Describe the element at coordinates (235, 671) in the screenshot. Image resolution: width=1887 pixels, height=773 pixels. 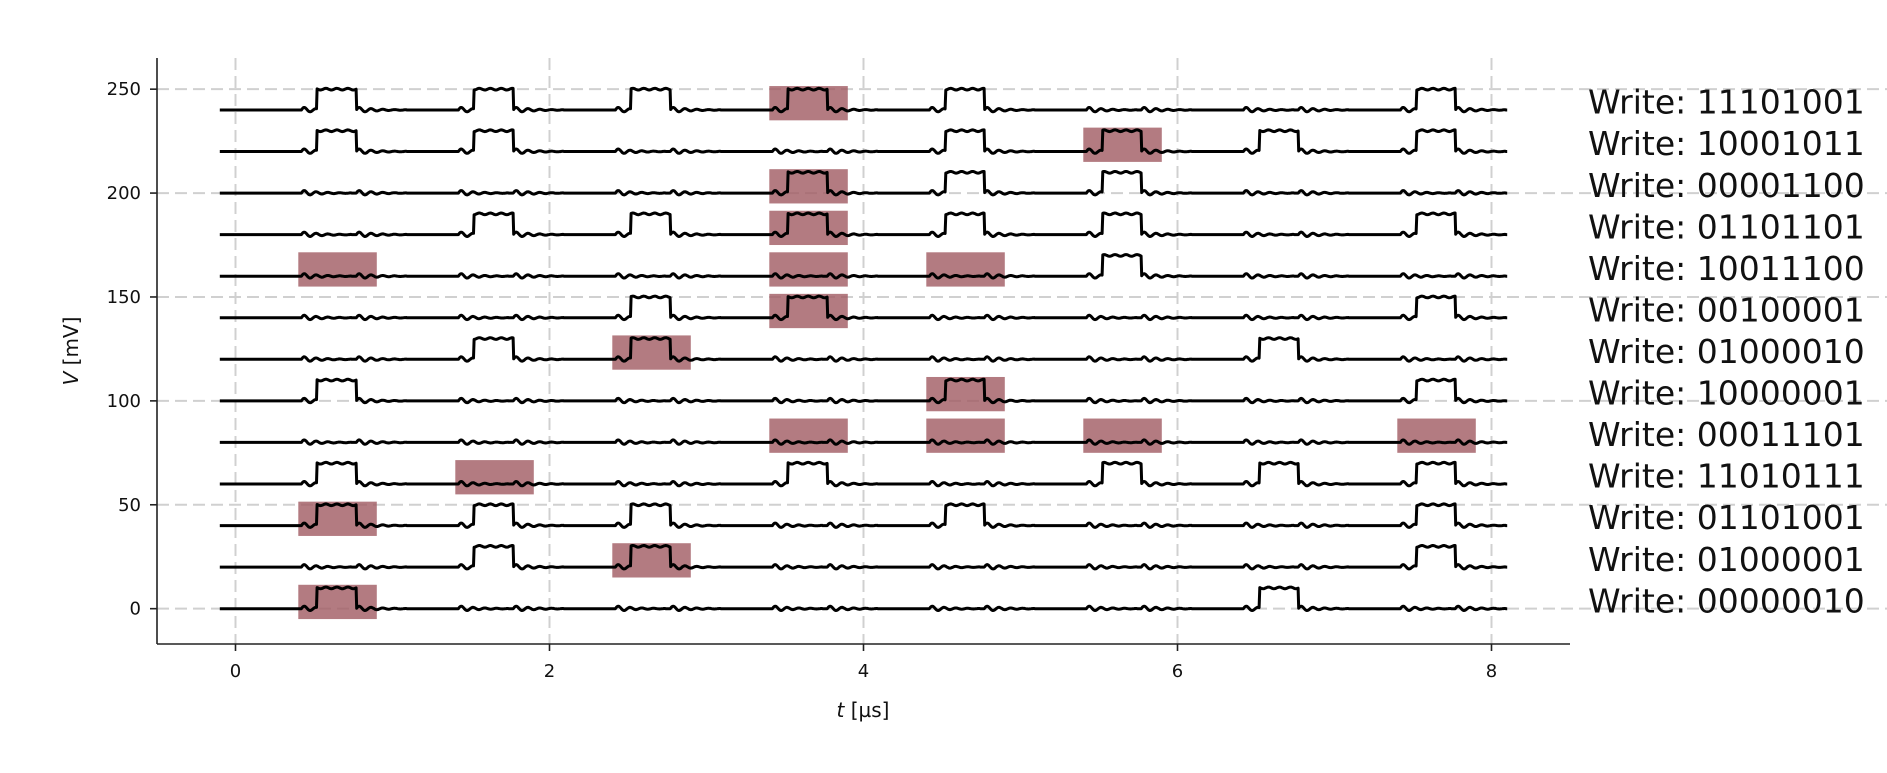
I see `x-tick-label-0: 0` at that location.